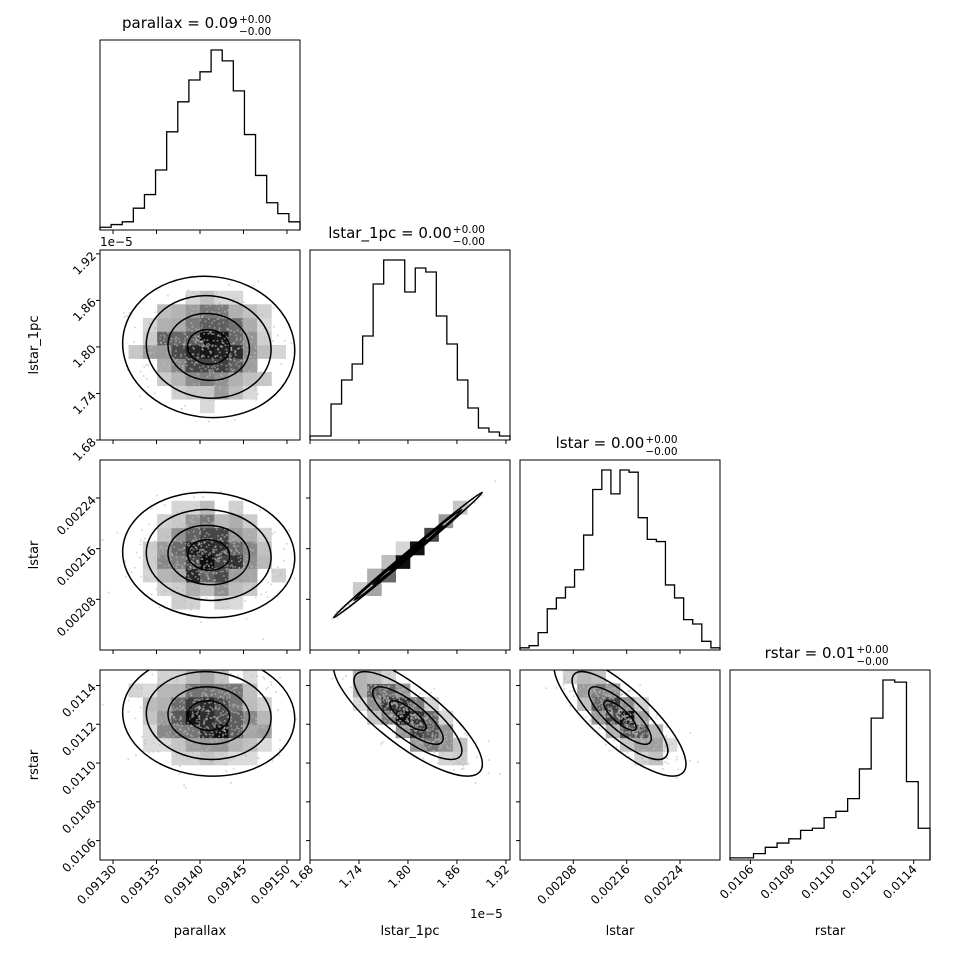  I want to click on x-tick-label-lstar: 0.00208, so click(556, 884).